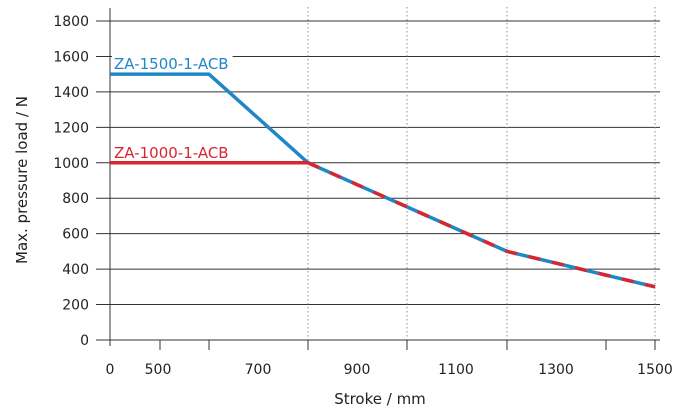 This screenshot has width=696, height=412. I want to click on x-axis-title: Stroke / mm, so click(380, 399).